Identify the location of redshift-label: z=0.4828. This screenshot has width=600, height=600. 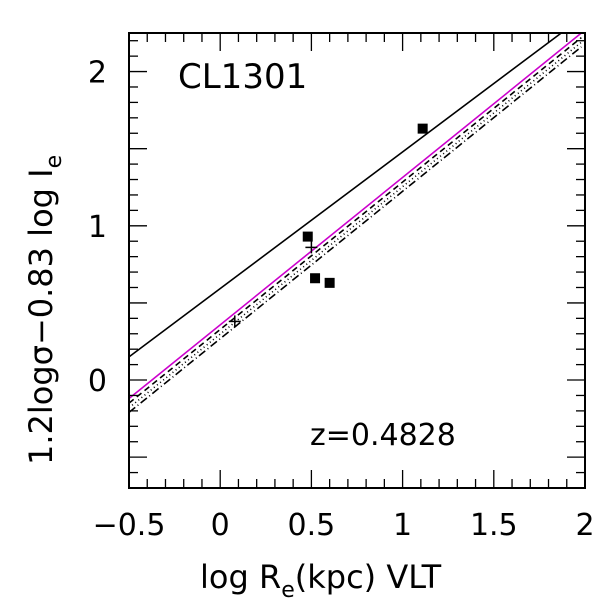
(383, 435).